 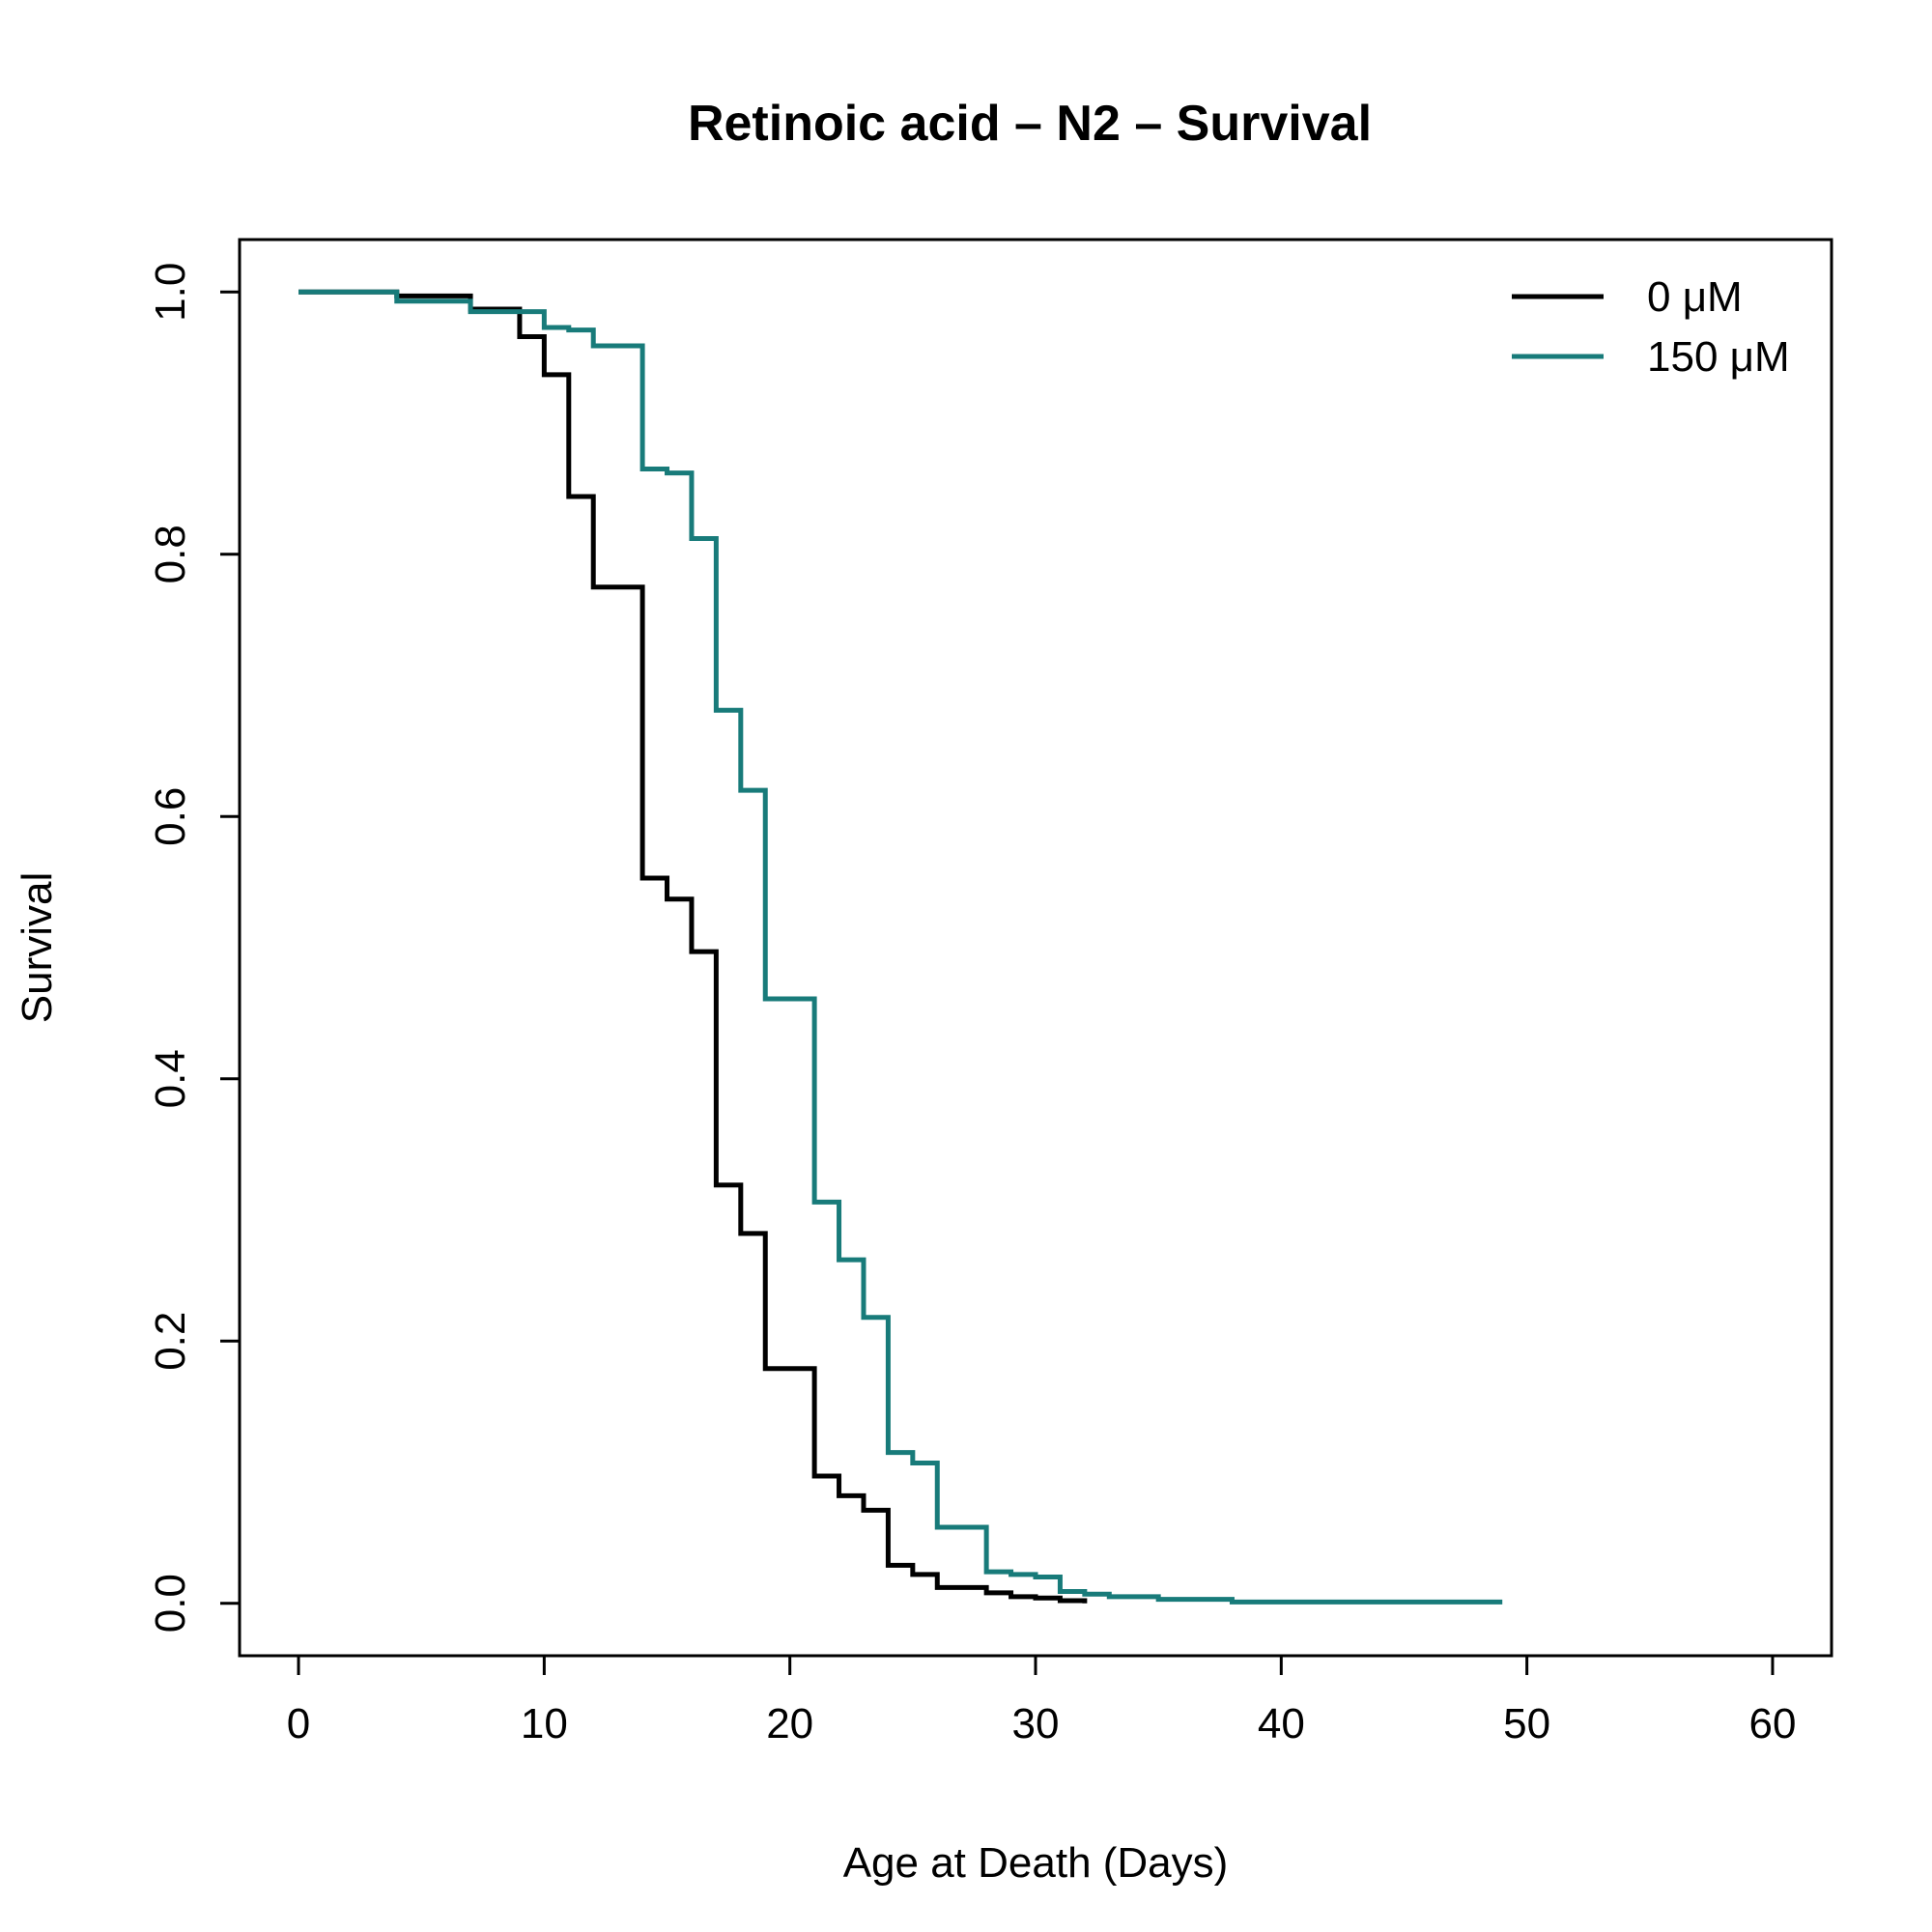 I want to click on x-tick-label: 60, so click(x=1772, y=1723).